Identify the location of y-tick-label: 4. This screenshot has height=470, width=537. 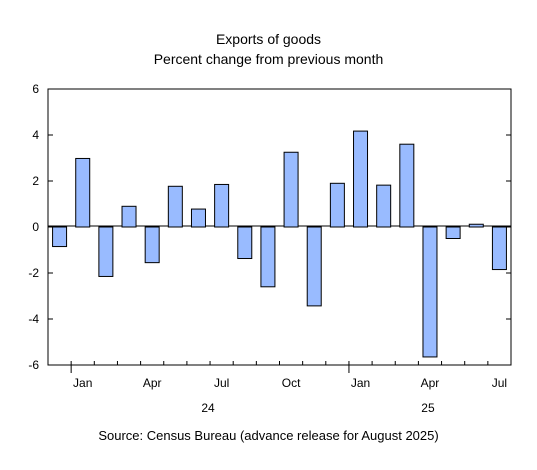
(35, 135).